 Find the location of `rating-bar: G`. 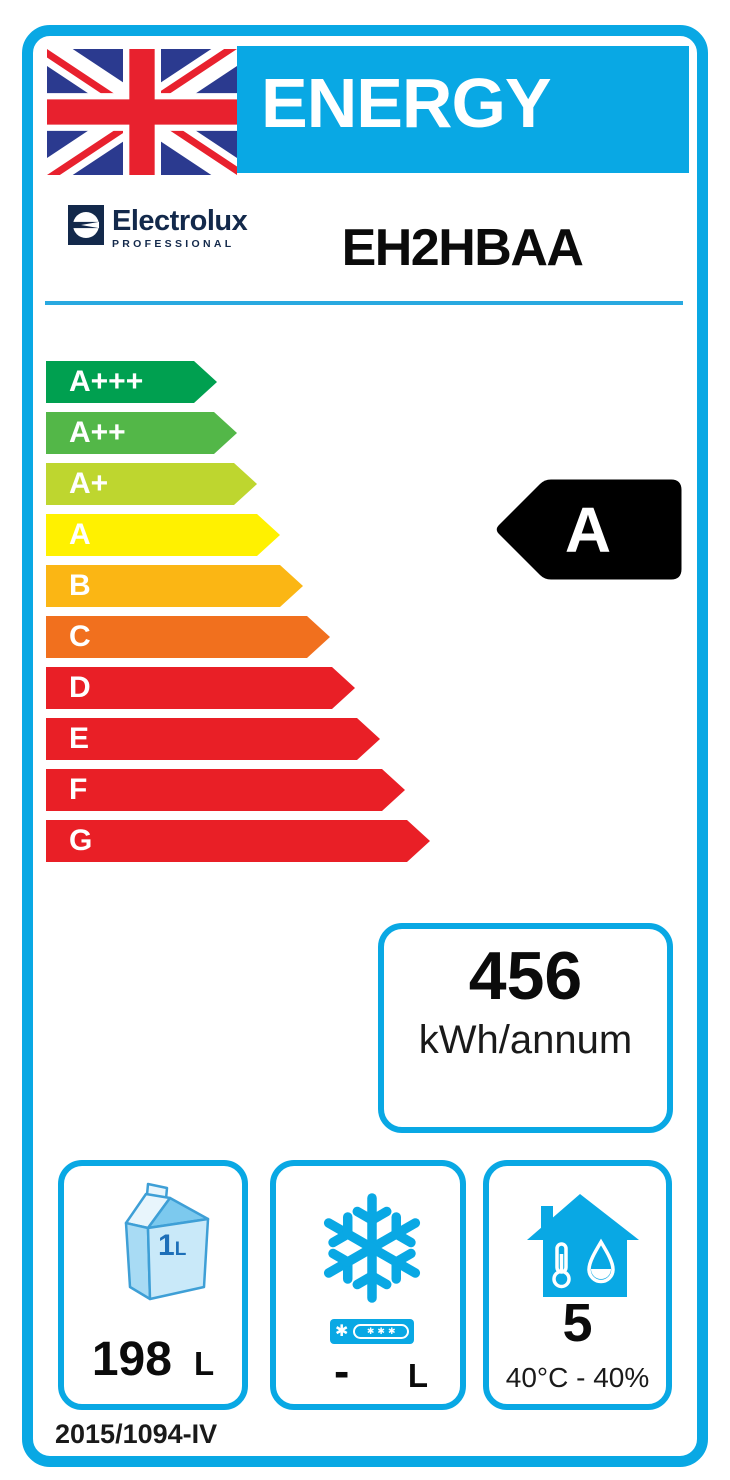

rating-bar: G is located at coordinates (238, 841).